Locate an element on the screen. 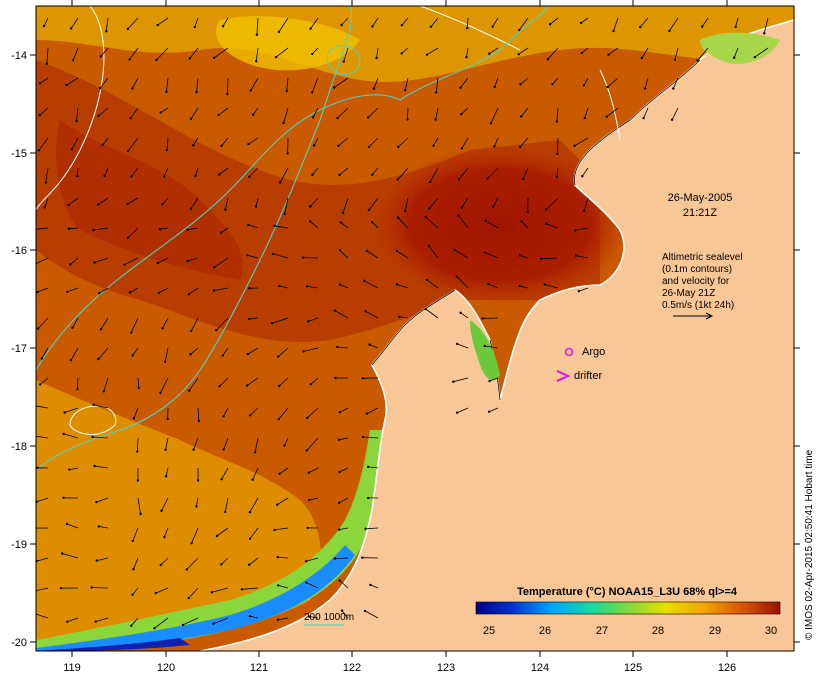 Image resolution: width=820 pixels, height=680 pixels. altimetry-contour is located at coordinates (70, 108).